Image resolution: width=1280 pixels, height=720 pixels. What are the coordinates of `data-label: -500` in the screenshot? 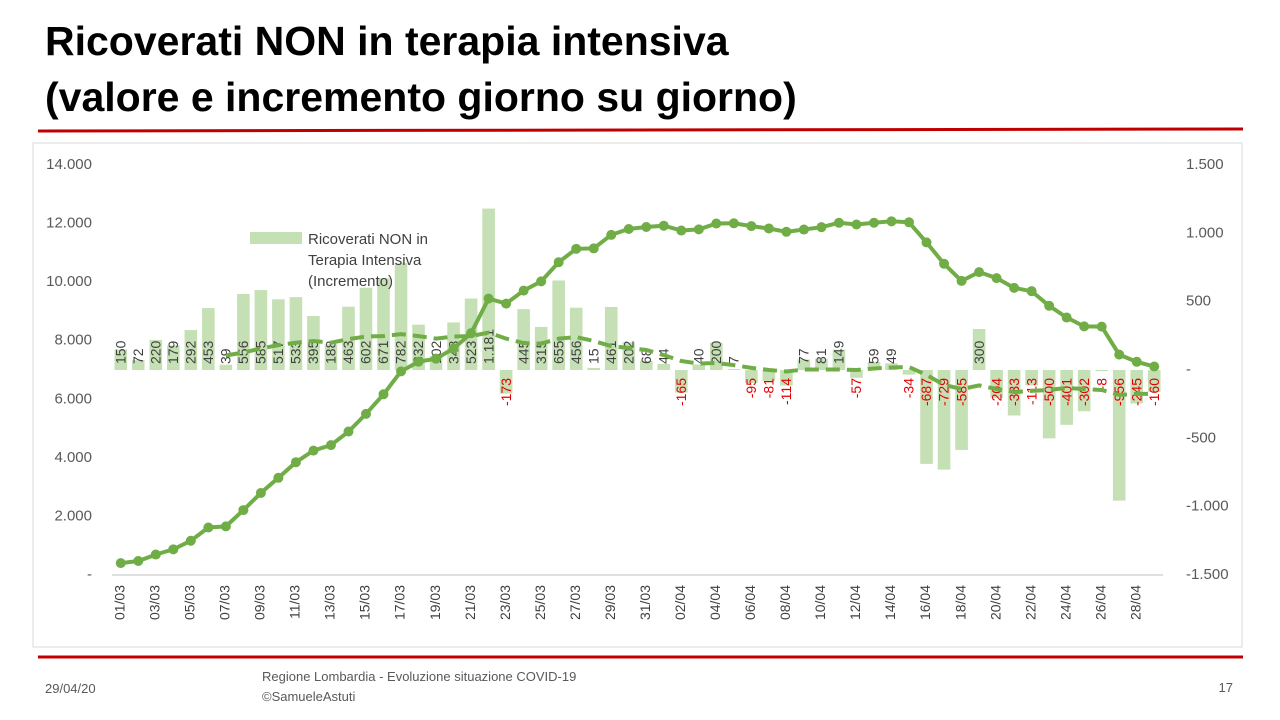 It's located at (1049, 392).